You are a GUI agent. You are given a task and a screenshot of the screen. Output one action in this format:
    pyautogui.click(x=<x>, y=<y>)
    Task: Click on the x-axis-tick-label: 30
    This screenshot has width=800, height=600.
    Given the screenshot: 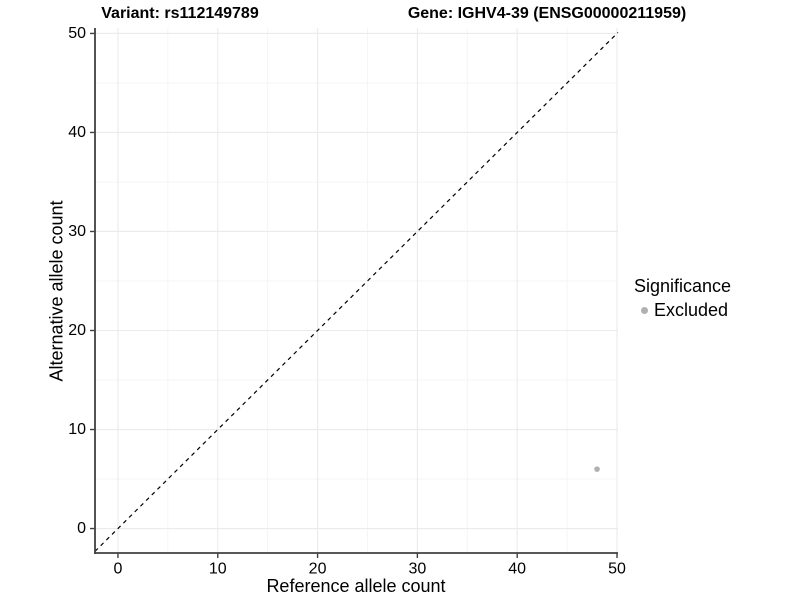 What is the action you would take?
    pyautogui.click(x=417, y=568)
    